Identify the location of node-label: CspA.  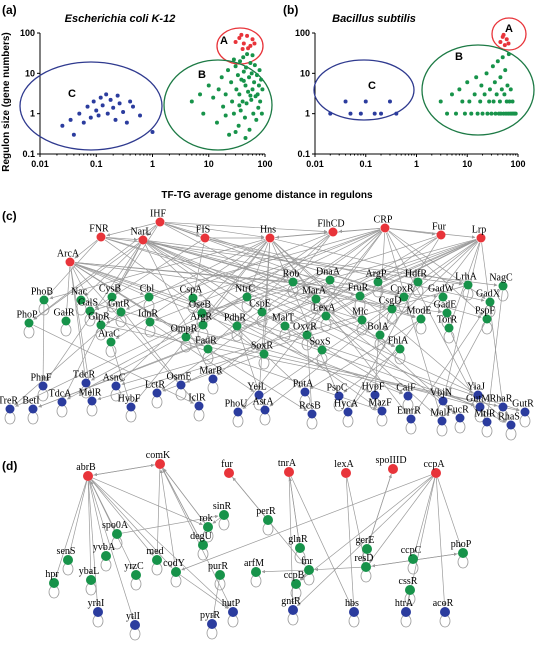
(192, 290).